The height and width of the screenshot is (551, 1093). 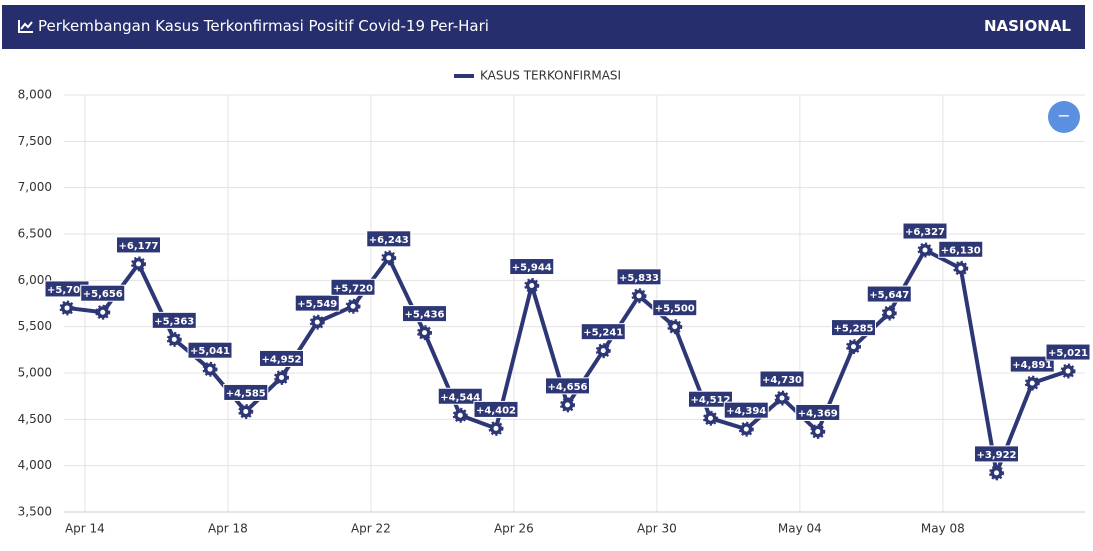 I want to click on value-label: +5,720, so click(x=353, y=288).